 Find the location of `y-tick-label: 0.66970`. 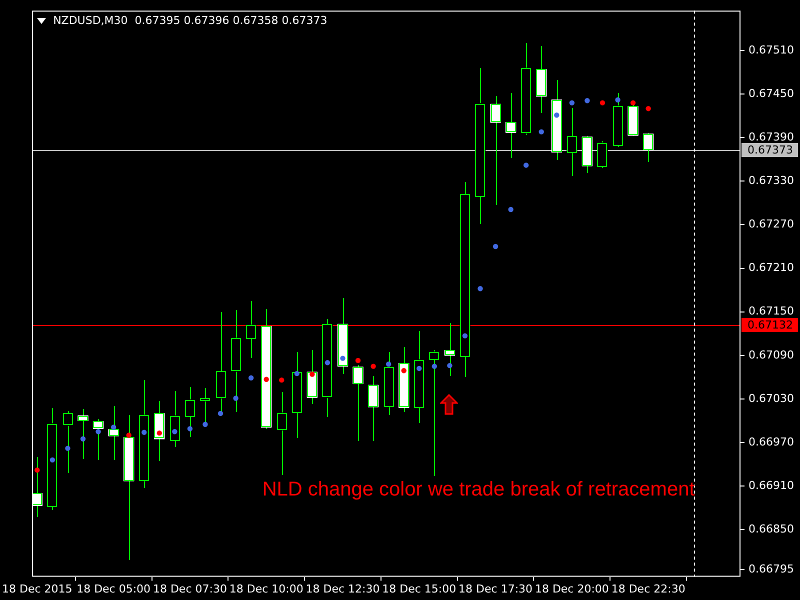

y-tick-label: 0.66970 is located at coordinates (771, 441).